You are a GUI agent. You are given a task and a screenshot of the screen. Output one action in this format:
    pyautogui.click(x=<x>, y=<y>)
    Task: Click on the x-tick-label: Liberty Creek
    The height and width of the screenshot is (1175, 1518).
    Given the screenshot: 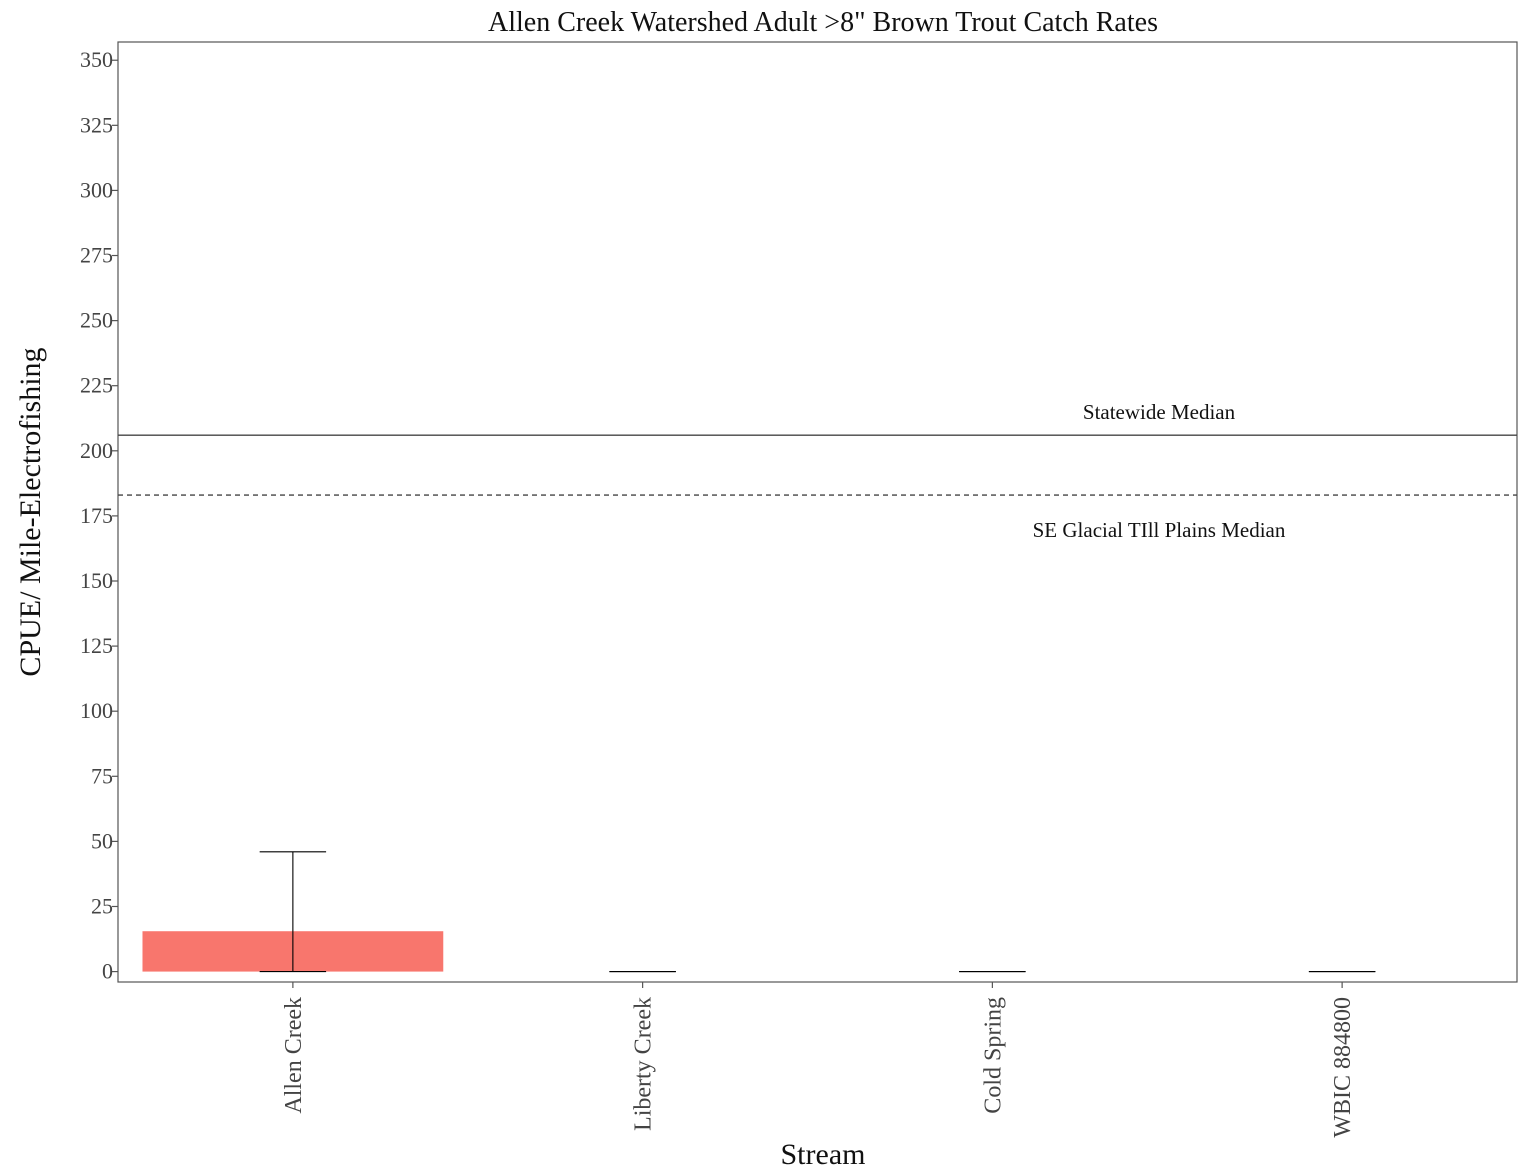 What is the action you would take?
    pyautogui.click(x=644, y=1064)
    